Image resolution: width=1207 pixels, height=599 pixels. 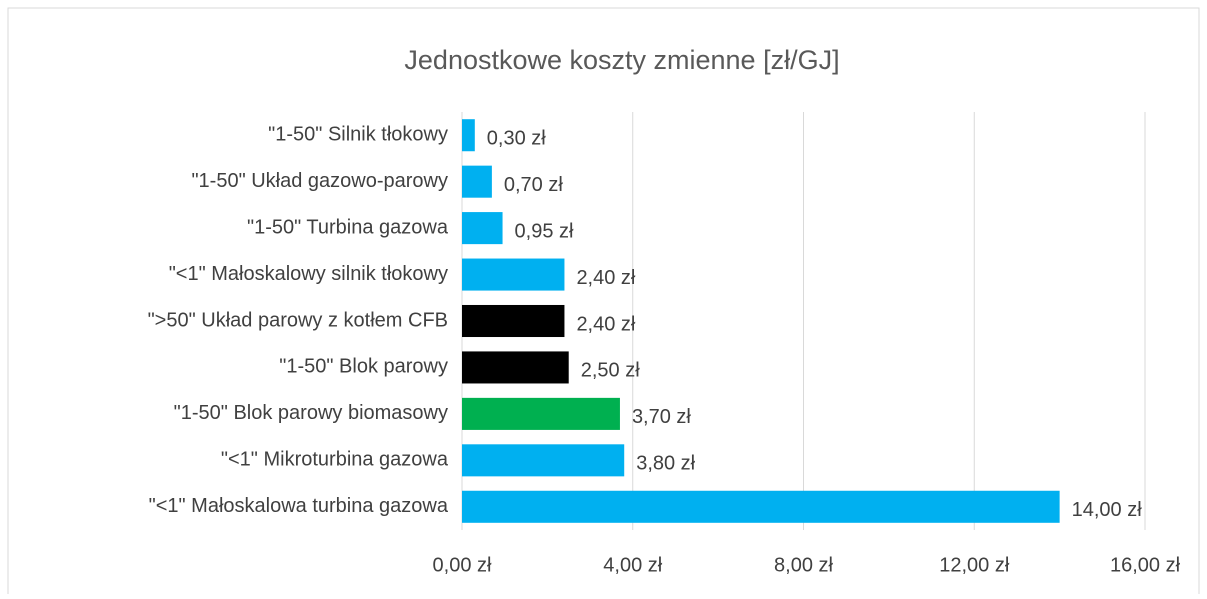 I want to click on x-tick-label: 8,00 zł, so click(x=803, y=565).